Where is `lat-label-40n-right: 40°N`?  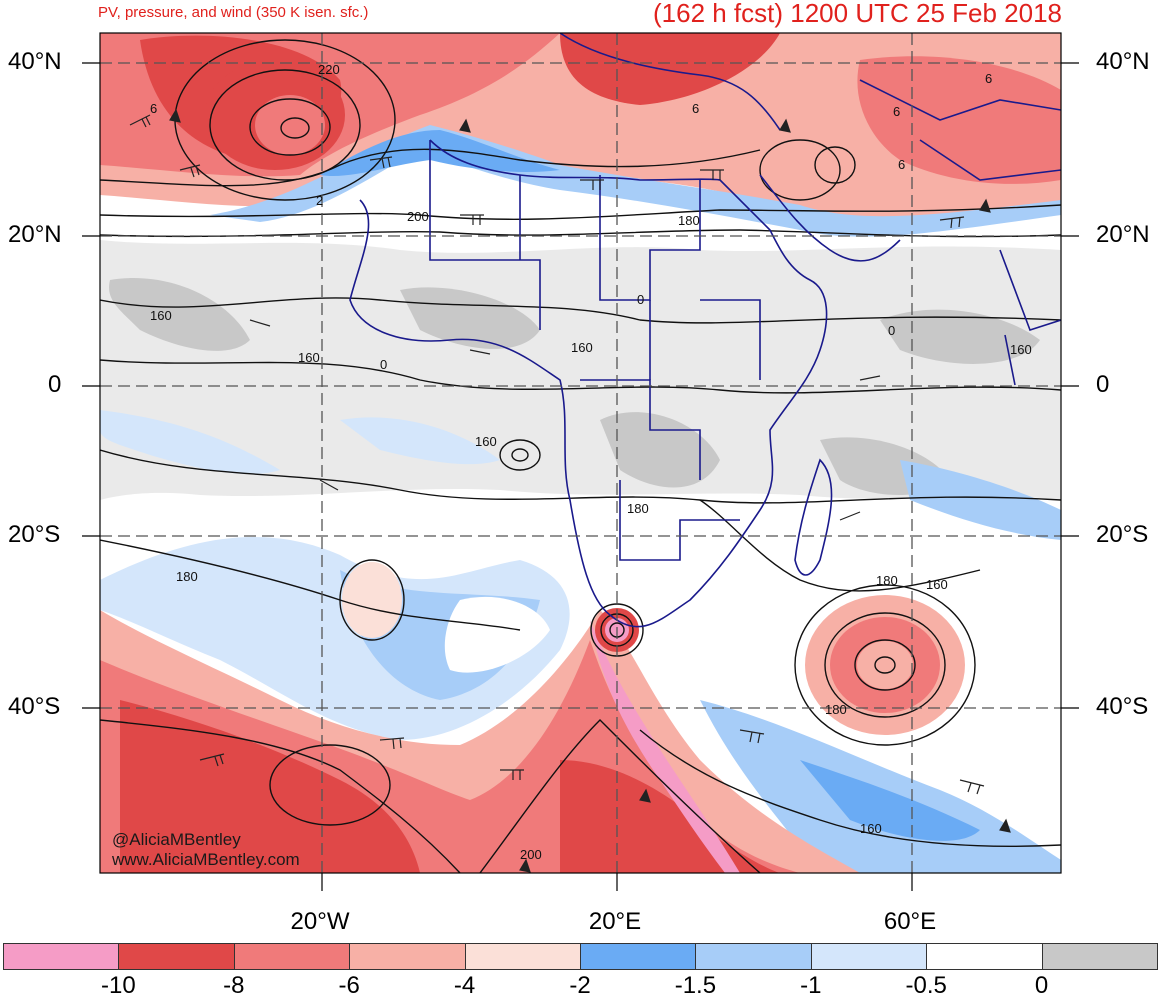
lat-label-40n-right: 40°N is located at coordinates (1123, 61).